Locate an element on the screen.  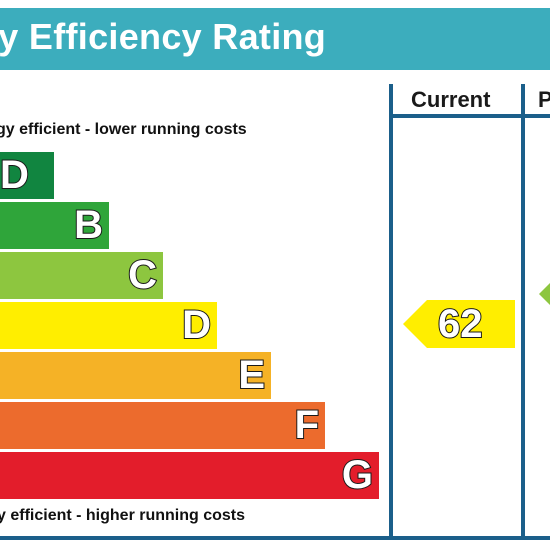
band-c: C is located at coordinates (81, 275).